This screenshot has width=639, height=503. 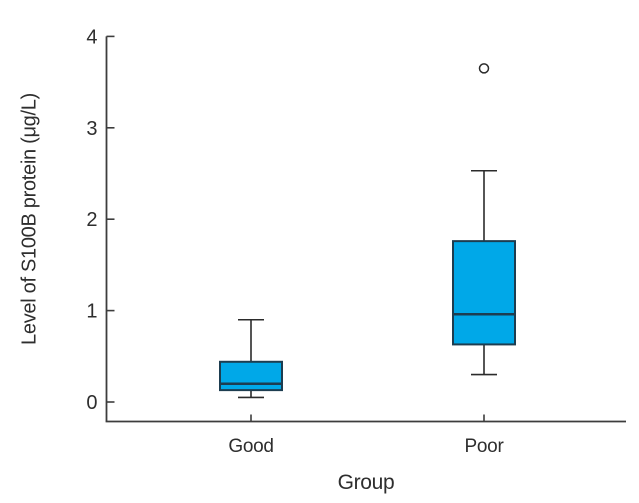 What do you see at coordinates (91, 312) in the screenshot?
I see `y-tick-label: 1` at bounding box center [91, 312].